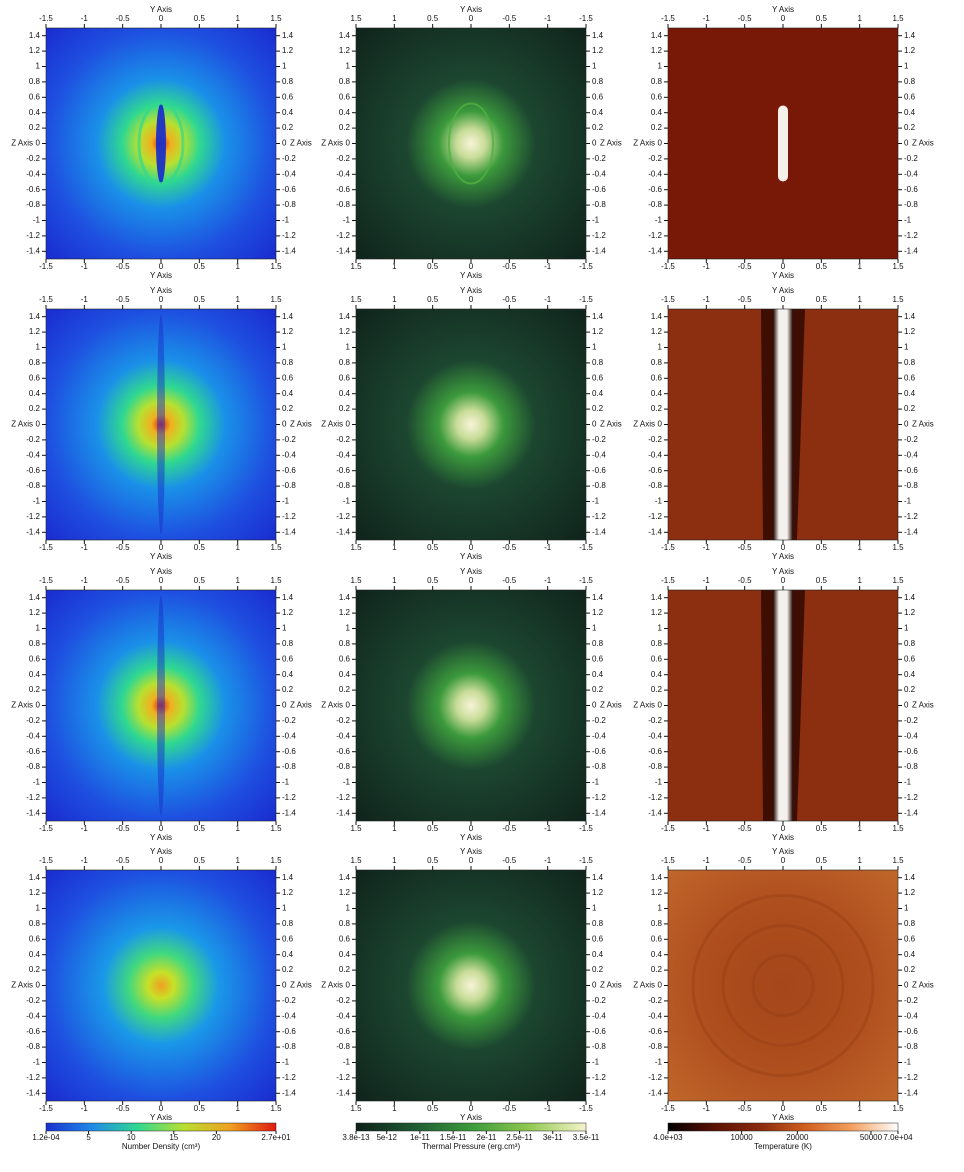 Image resolution: width=964 pixels, height=1172 pixels. What do you see at coordinates (586, 1137) in the screenshot?
I see `colorbar-tick-label: 3.5e-11` at bounding box center [586, 1137].